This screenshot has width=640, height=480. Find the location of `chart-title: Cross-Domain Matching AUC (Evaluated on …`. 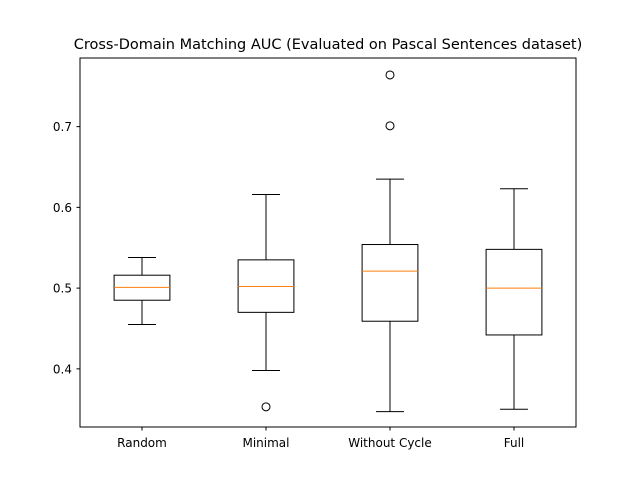

chart-title: Cross-Domain Matching AUC (Evaluated on … is located at coordinates (328, 45).